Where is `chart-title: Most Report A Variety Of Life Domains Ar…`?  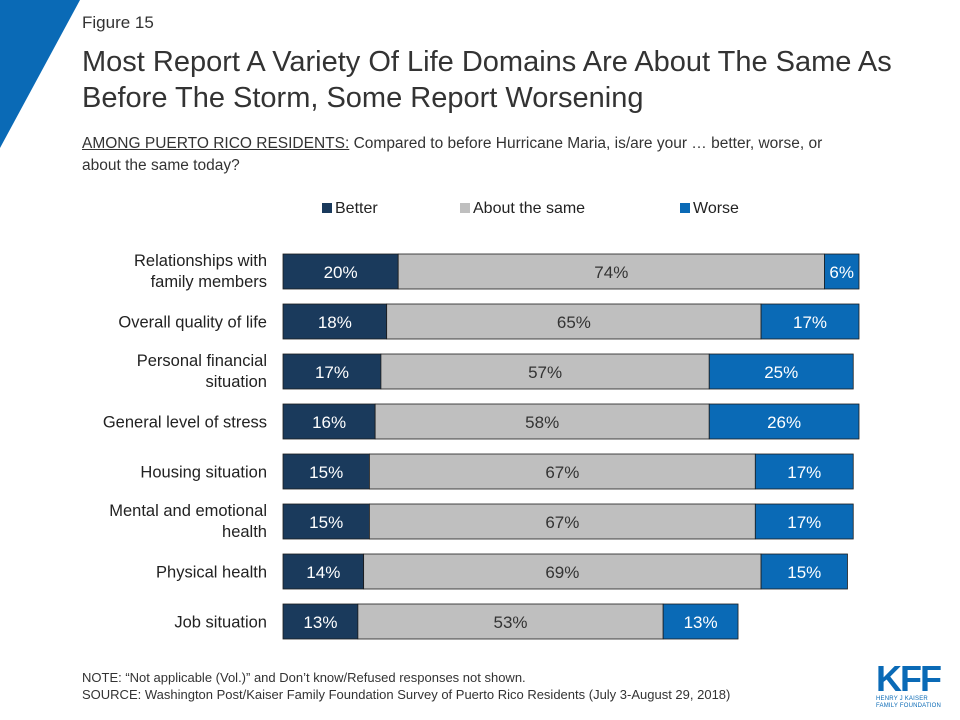
chart-title: Most Report A Variety Of Life Domains Ar… is located at coordinates (487, 80).